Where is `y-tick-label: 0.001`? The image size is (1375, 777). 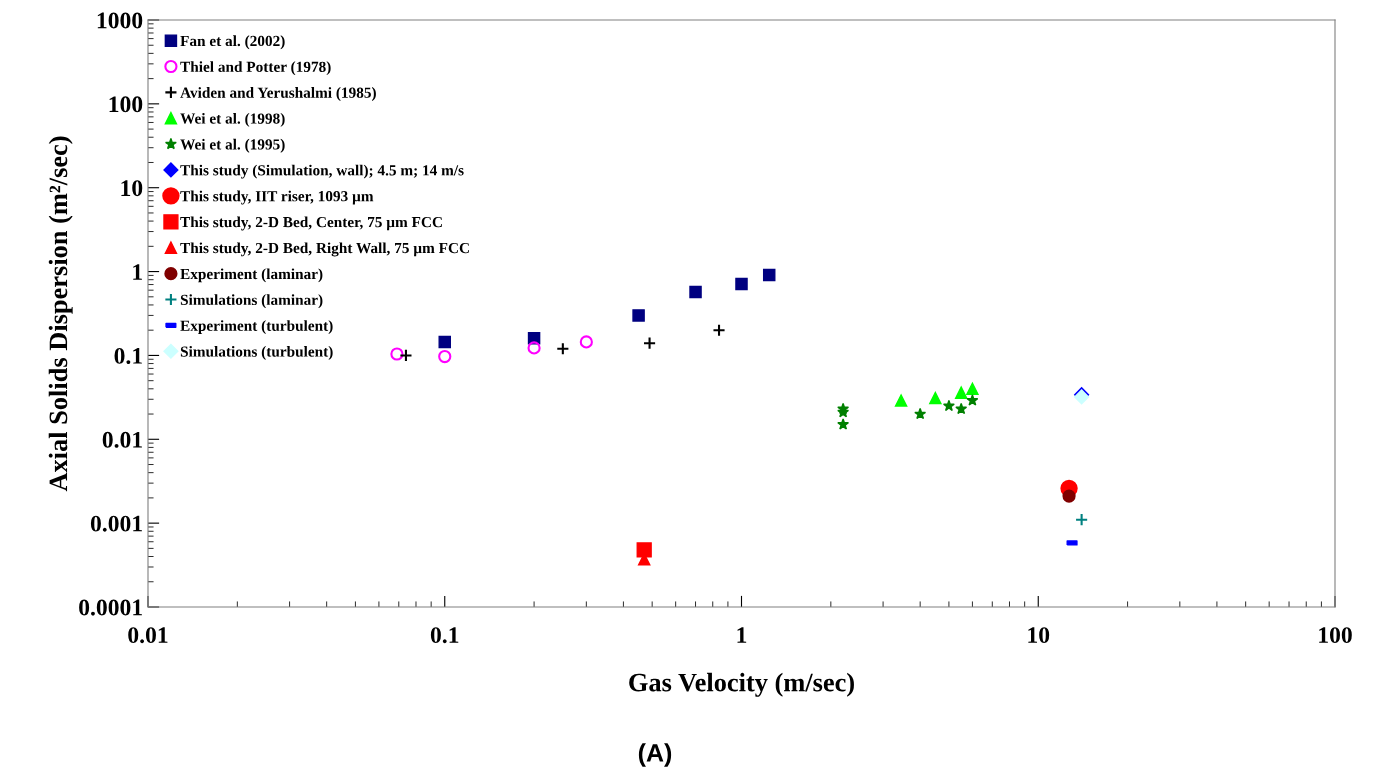 y-tick-label: 0.001 is located at coordinates (116, 523).